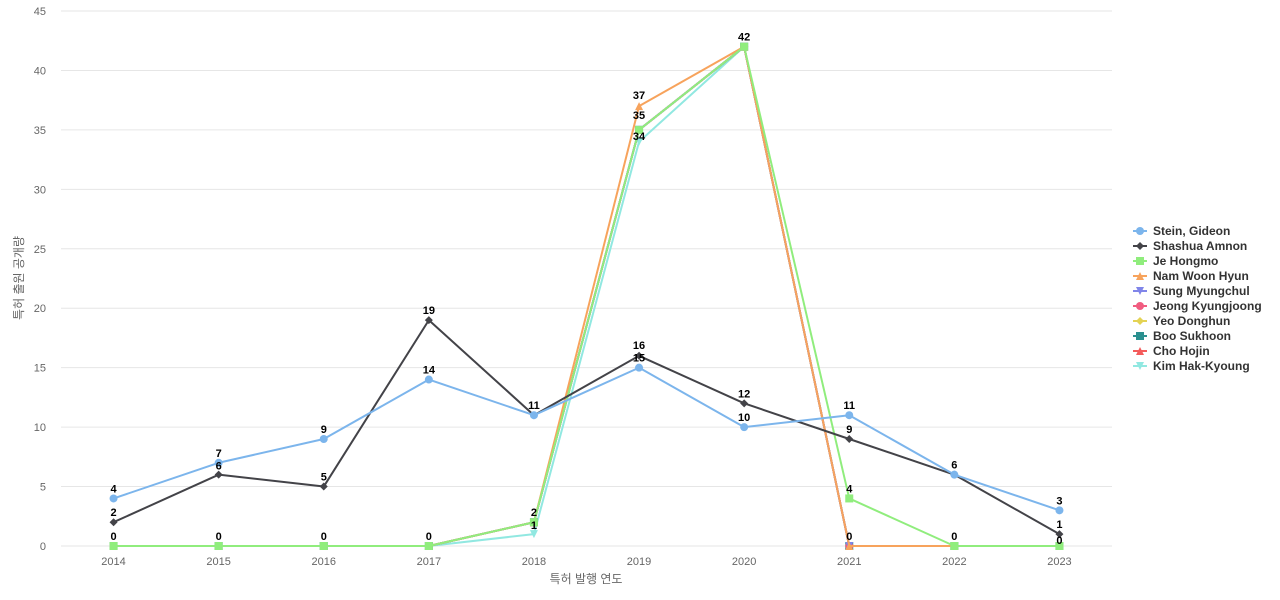 This screenshot has width=1280, height=600. What do you see at coordinates (40, 279) in the screenshot?
I see `y-axis-ticks: 0 5 10 15 20 25 30 35 40 45` at bounding box center [40, 279].